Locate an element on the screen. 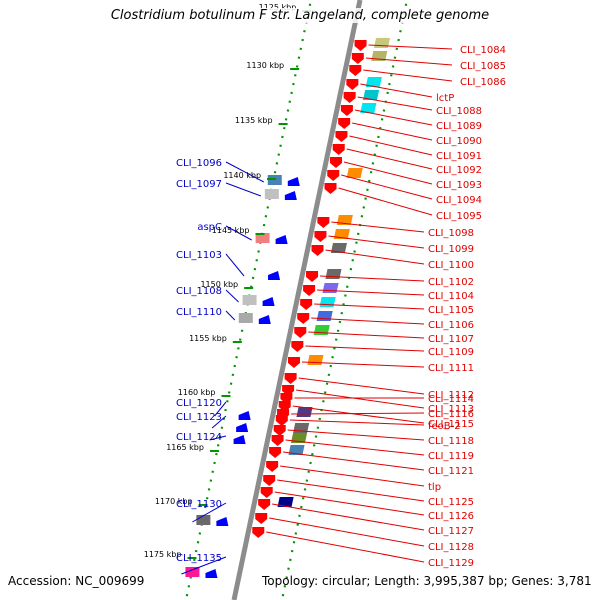  forward-gene-label: CLI_1105 is located at coordinates (451, 310).